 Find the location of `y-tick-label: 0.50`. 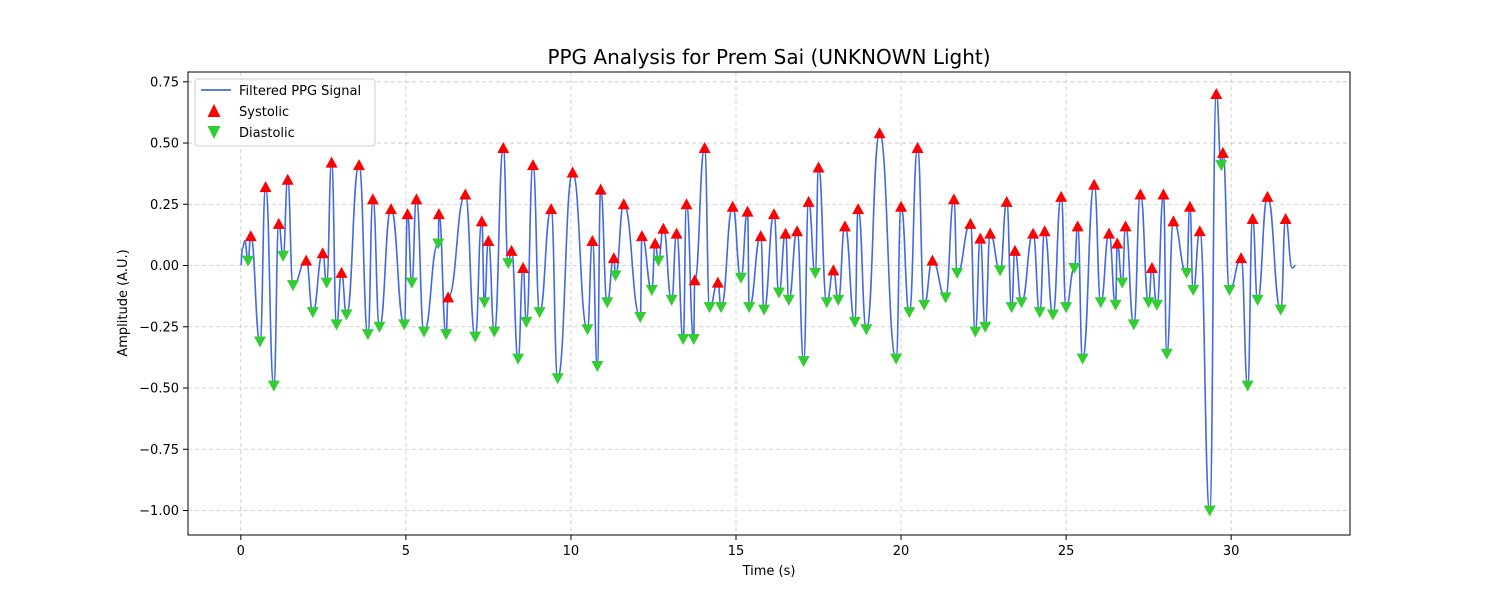

y-tick-label: 0.50 is located at coordinates (164, 144).